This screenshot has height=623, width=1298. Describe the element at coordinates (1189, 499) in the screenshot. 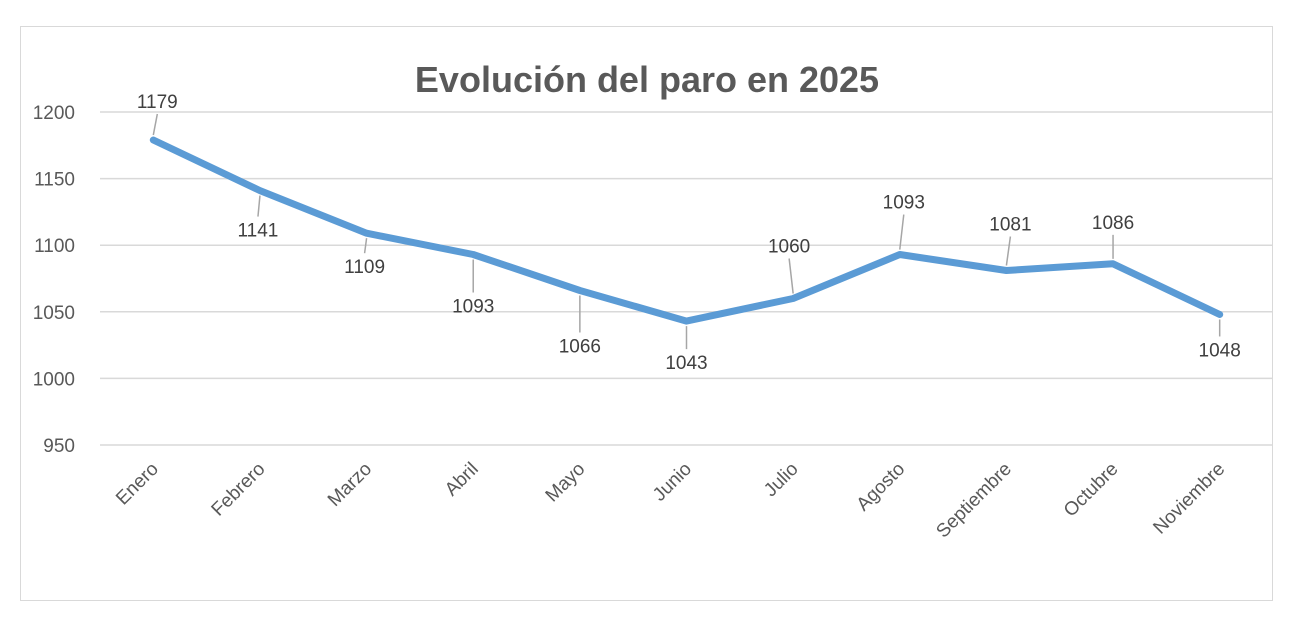

I see `x-tick-label: Noviembre` at that location.